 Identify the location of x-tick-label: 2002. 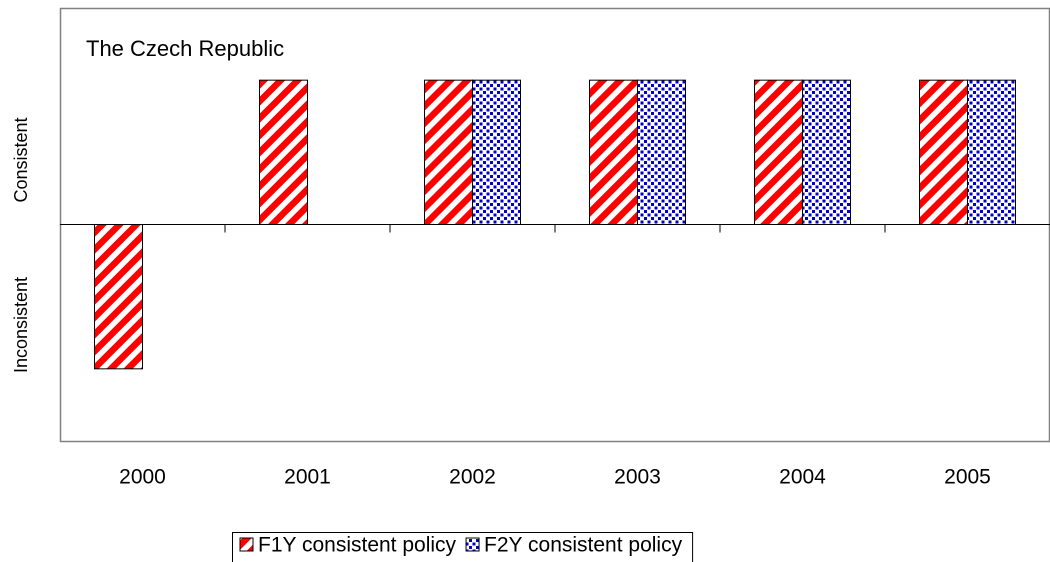
(472, 477).